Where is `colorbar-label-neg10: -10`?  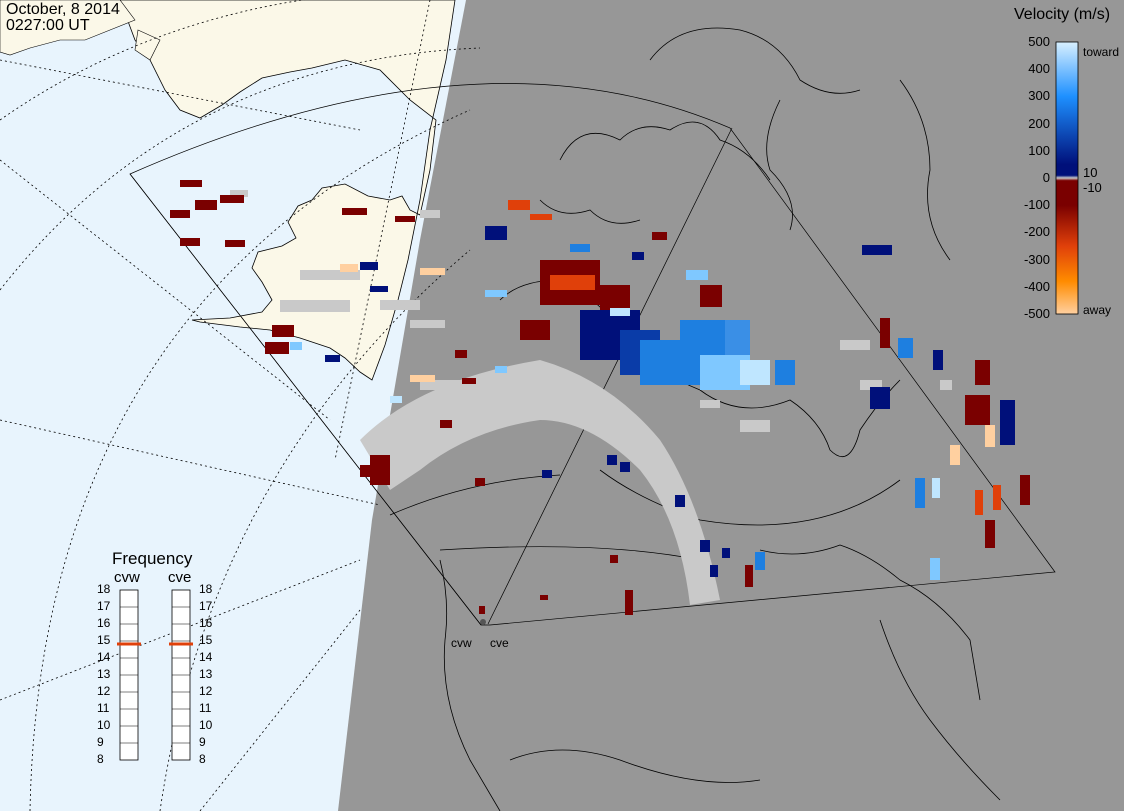 colorbar-label-neg10: -10 is located at coordinates (1092, 187).